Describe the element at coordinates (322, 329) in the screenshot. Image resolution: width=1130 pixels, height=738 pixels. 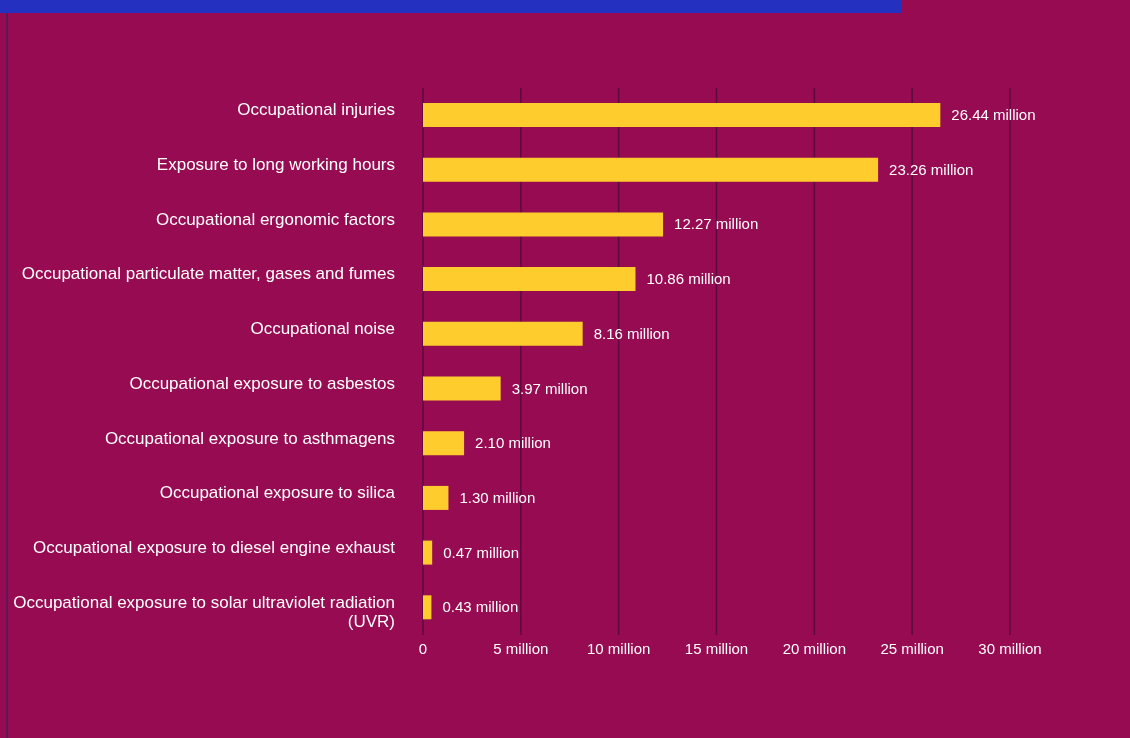
I see `y-tick-label: Occupational noise` at that location.